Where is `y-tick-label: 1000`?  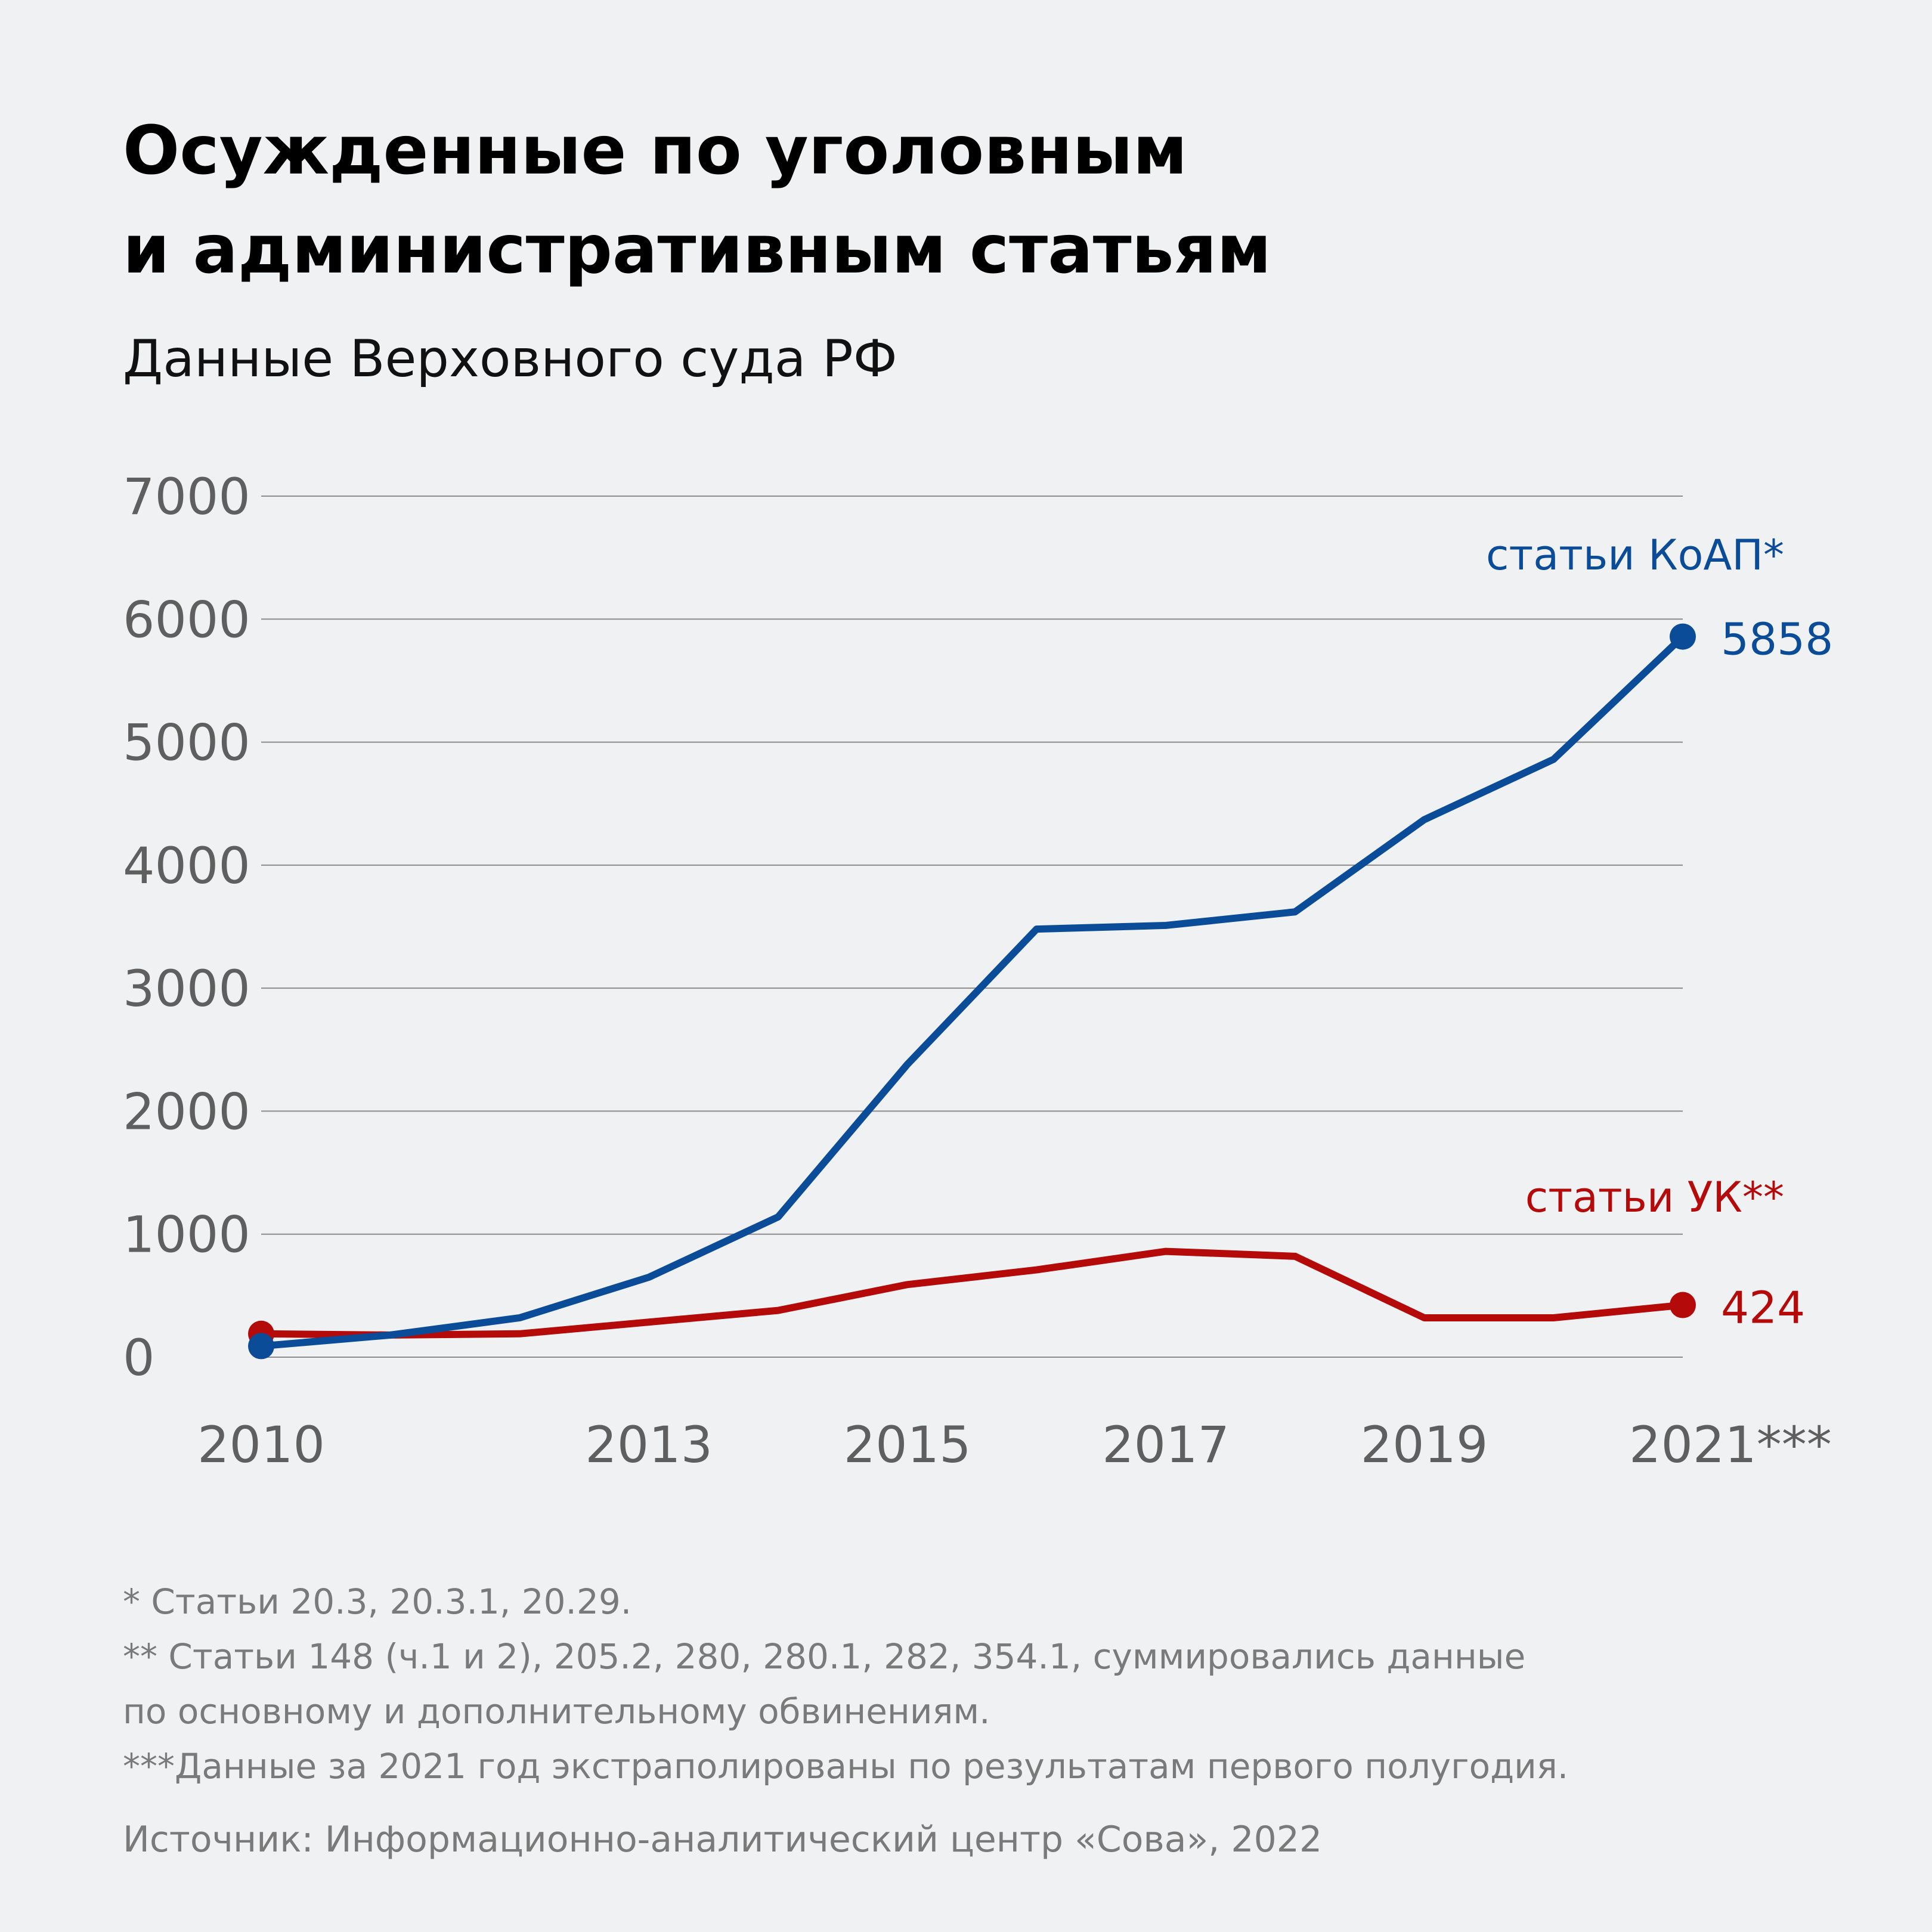 y-tick-label: 1000 is located at coordinates (187, 1235).